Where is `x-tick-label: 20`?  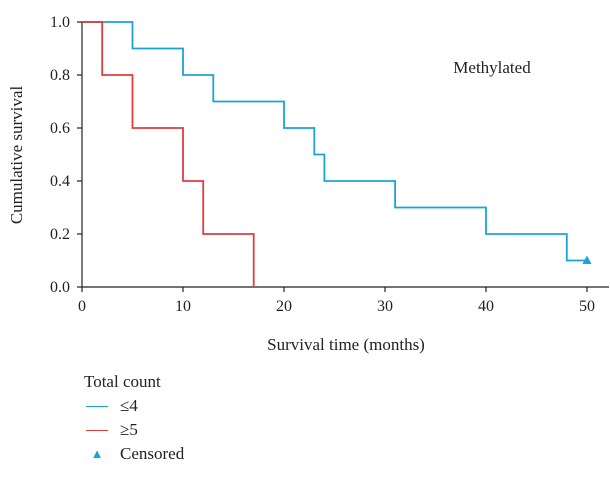
x-tick-label: 20 is located at coordinates (284, 306).